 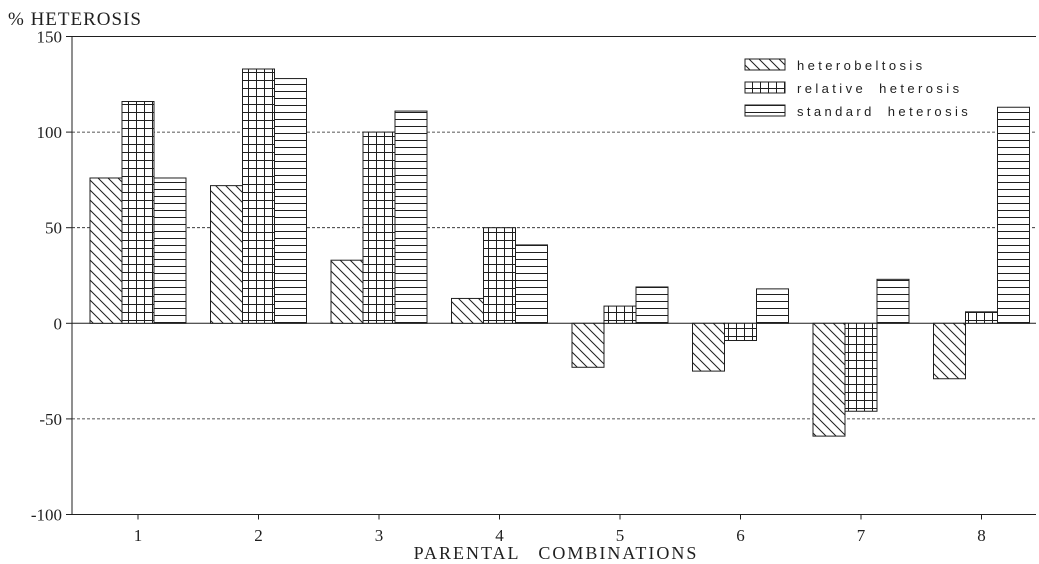 What do you see at coordinates (765, 87) in the screenshot?
I see `legend-swatch-relative-heterosis` at bounding box center [765, 87].